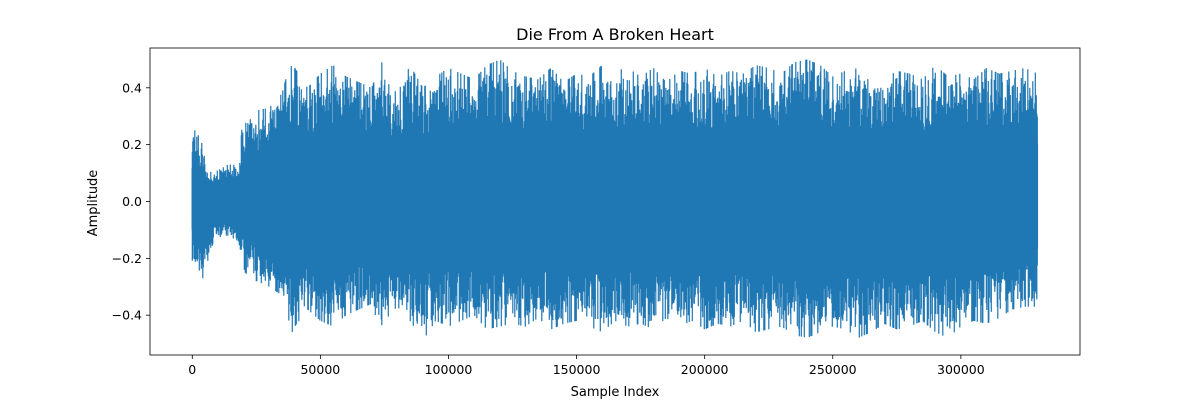 The image size is (1200, 404). I want to click on y-tick-label: −0.2, so click(127, 258).